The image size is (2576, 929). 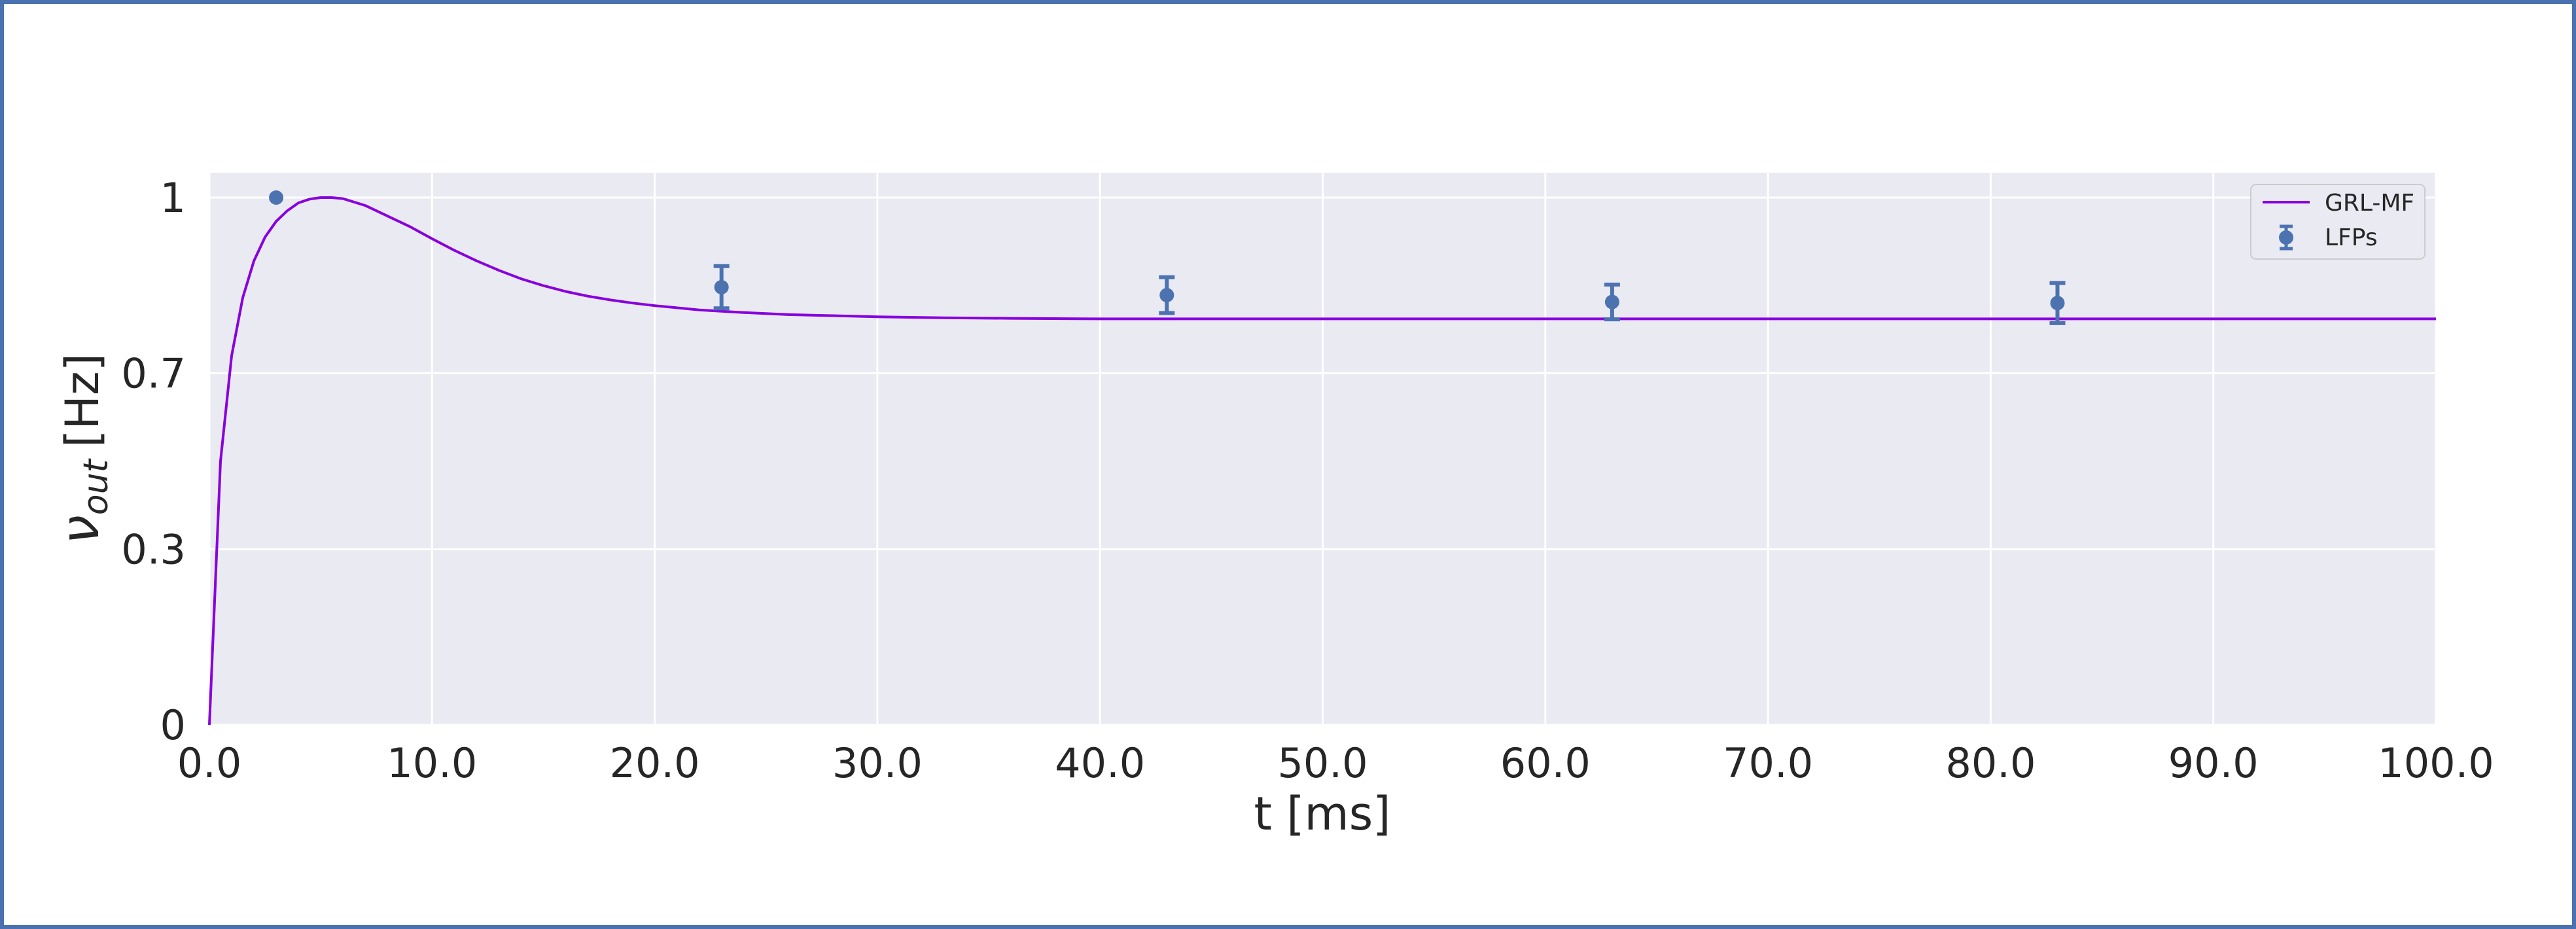 I want to click on x-tick-label-6: 60.0, so click(x=1545, y=763).